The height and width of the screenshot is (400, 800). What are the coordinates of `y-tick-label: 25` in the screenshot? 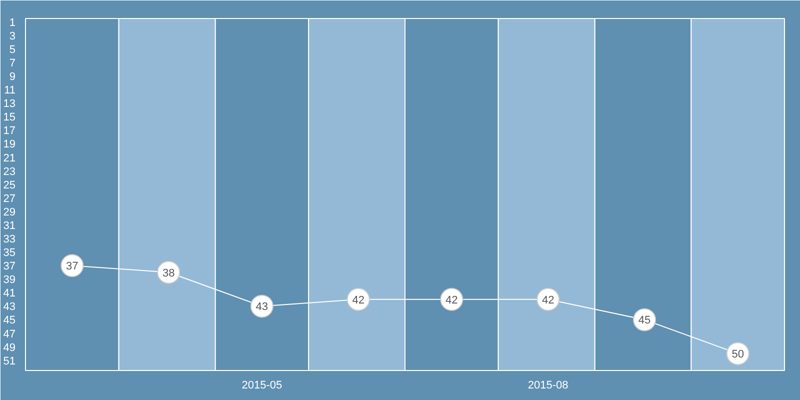 It's located at (9, 185).